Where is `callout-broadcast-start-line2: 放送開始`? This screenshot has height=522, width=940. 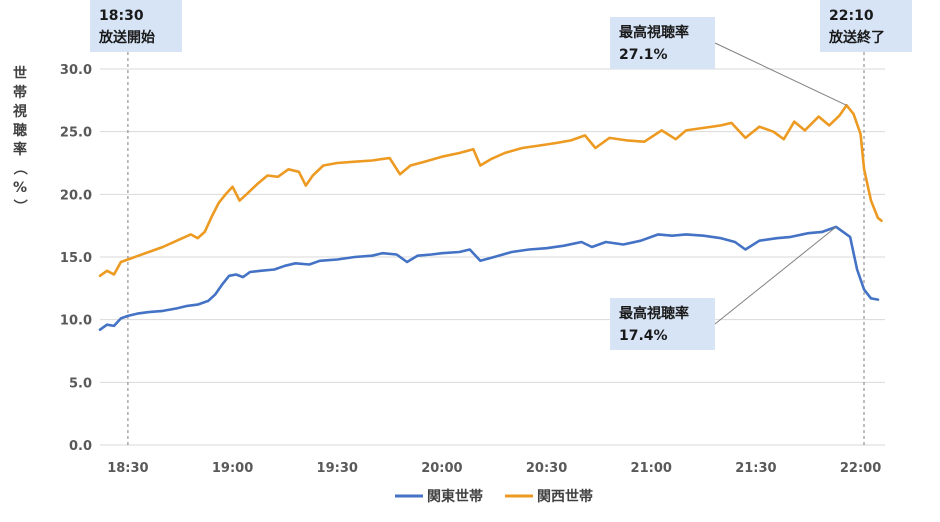
callout-broadcast-start-line2: 放送開始 is located at coordinates (126, 37).